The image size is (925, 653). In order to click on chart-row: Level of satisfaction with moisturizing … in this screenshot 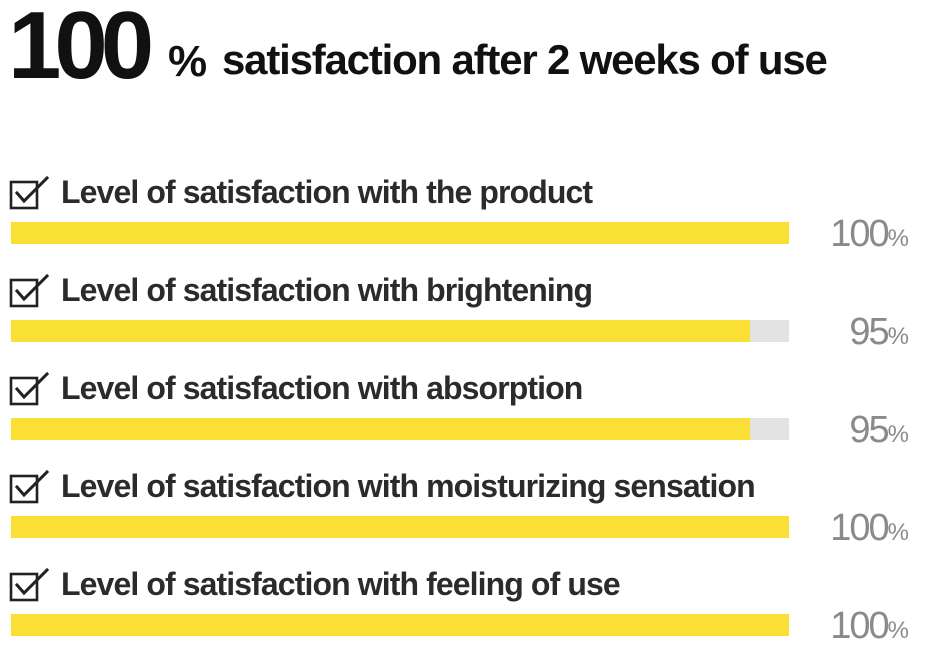, I will do `click(462, 509)`.